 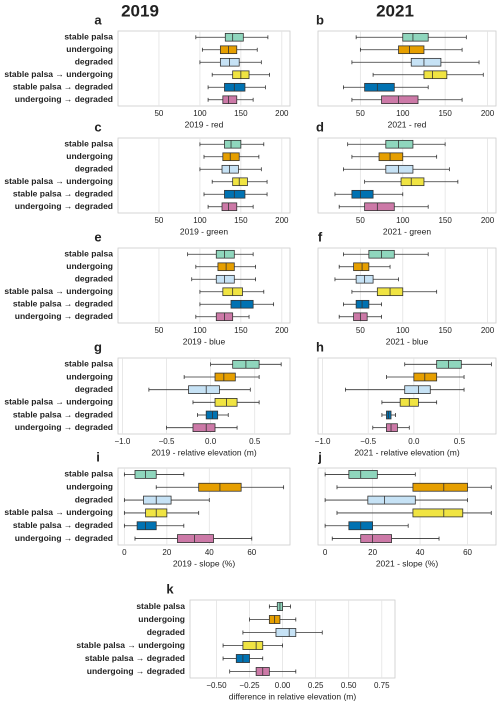 What do you see at coordinates (204, 124) in the screenshot?
I see `x-axis-label: 2019 - red` at bounding box center [204, 124].